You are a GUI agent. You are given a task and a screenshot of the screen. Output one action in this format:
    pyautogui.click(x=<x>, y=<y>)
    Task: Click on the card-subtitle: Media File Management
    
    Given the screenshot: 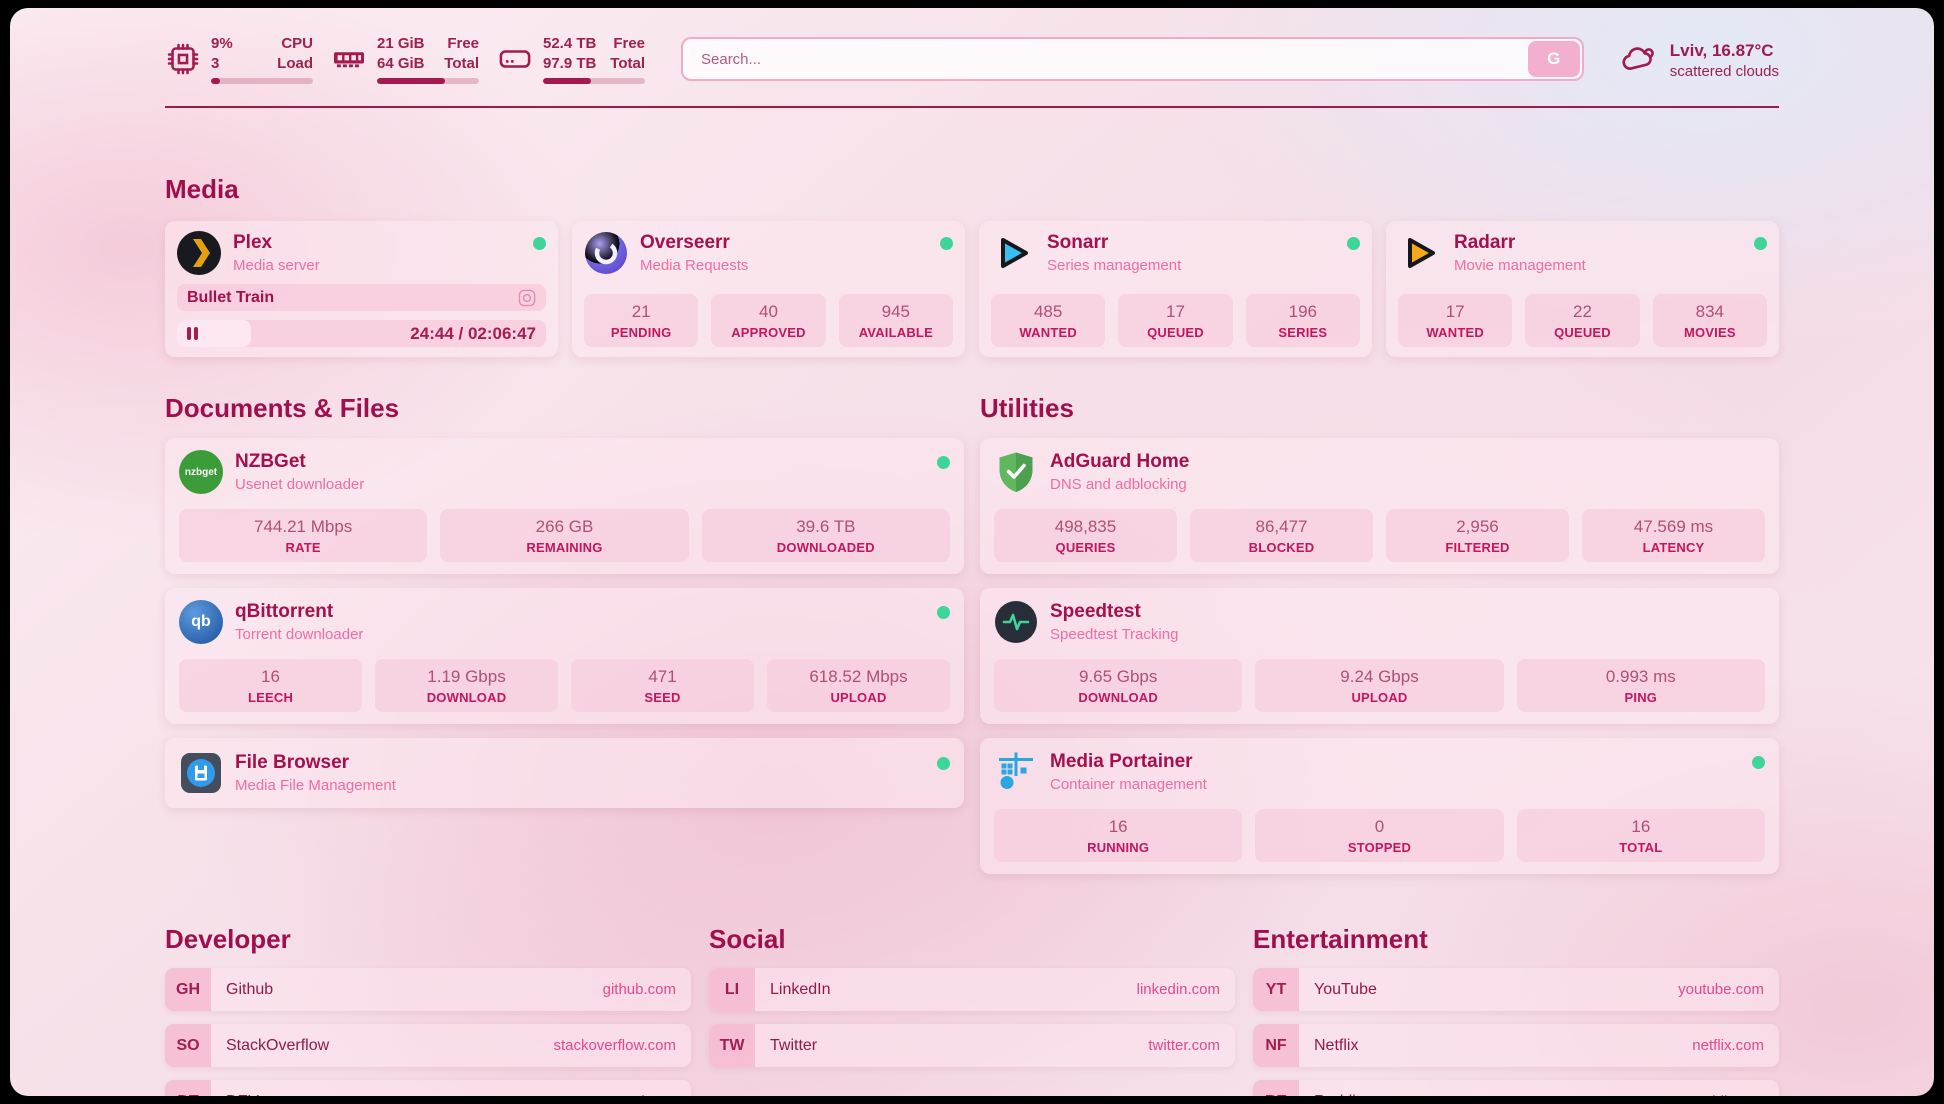 What is the action you would take?
    pyautogui.click(x=315, y=785)
    